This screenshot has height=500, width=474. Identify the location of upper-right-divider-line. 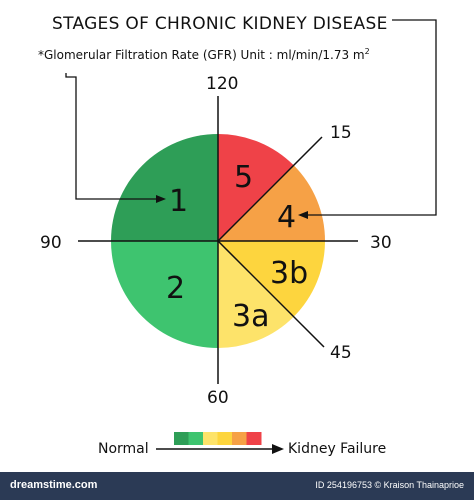
(270, 189).